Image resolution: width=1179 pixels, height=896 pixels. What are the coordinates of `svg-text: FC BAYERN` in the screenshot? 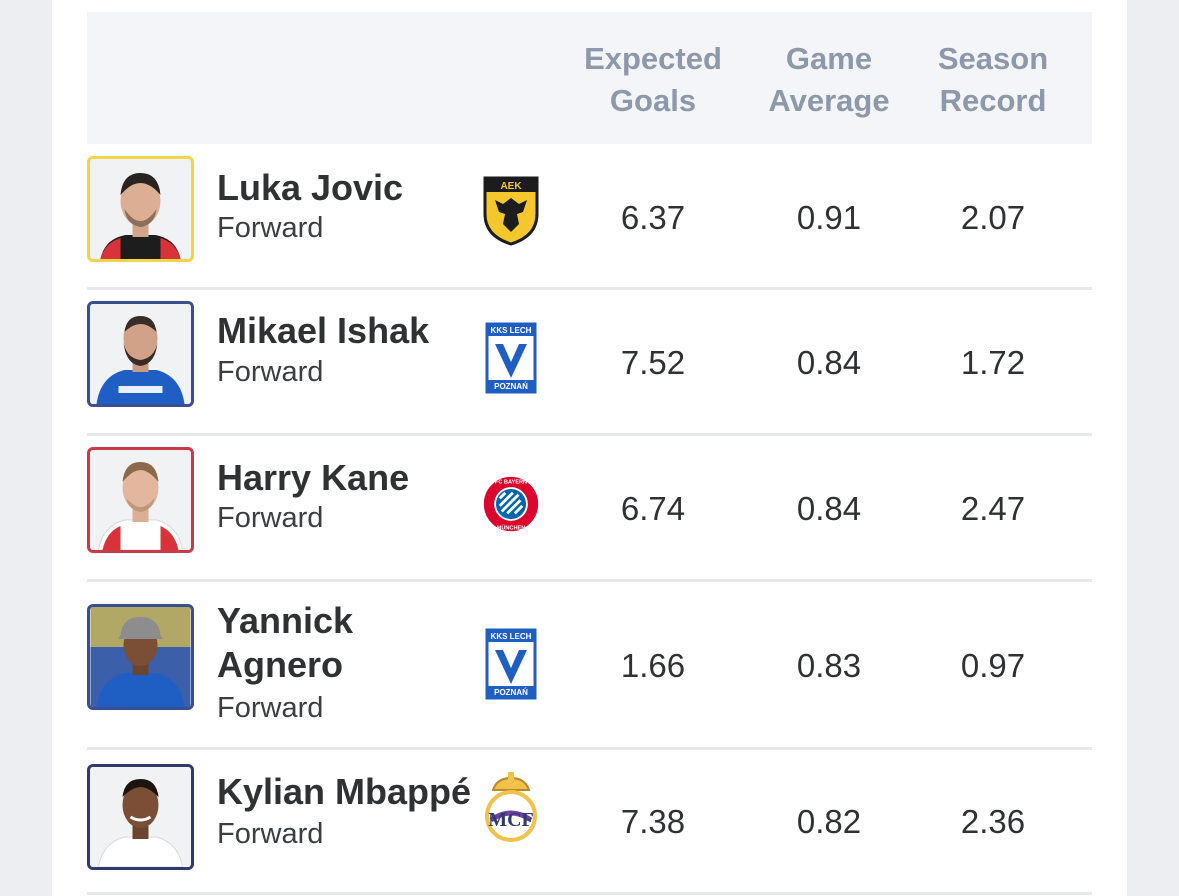 It's located at (511, 482).